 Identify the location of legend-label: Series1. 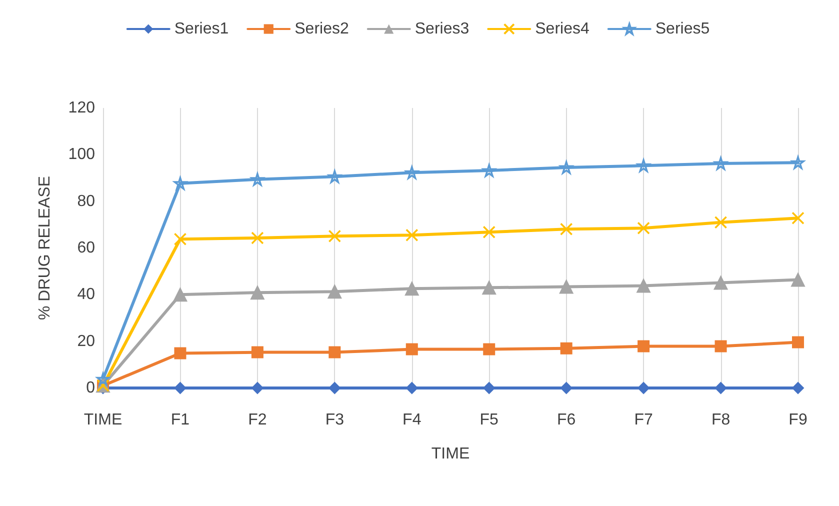
(201, 29).